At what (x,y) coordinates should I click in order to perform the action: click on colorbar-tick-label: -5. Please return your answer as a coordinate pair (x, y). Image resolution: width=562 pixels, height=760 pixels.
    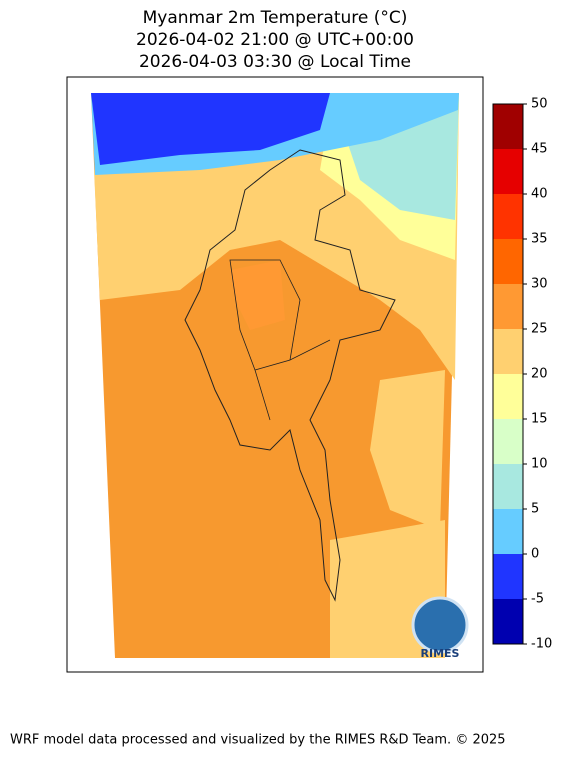
    Looking at the image, I should click on (537, 599).